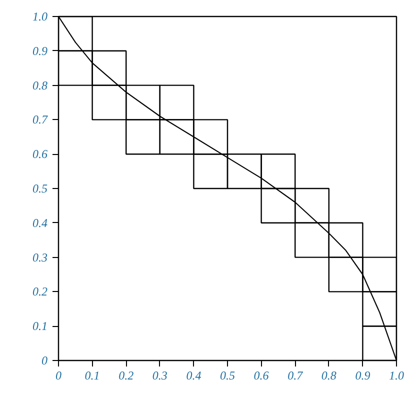  I want to click on y-tick-label: 0.9, so click(40, 51).